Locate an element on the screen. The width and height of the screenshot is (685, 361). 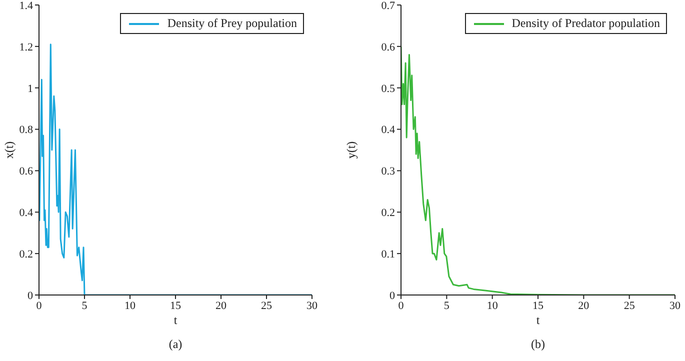
text: (a) is located at coordinates (176, 344).